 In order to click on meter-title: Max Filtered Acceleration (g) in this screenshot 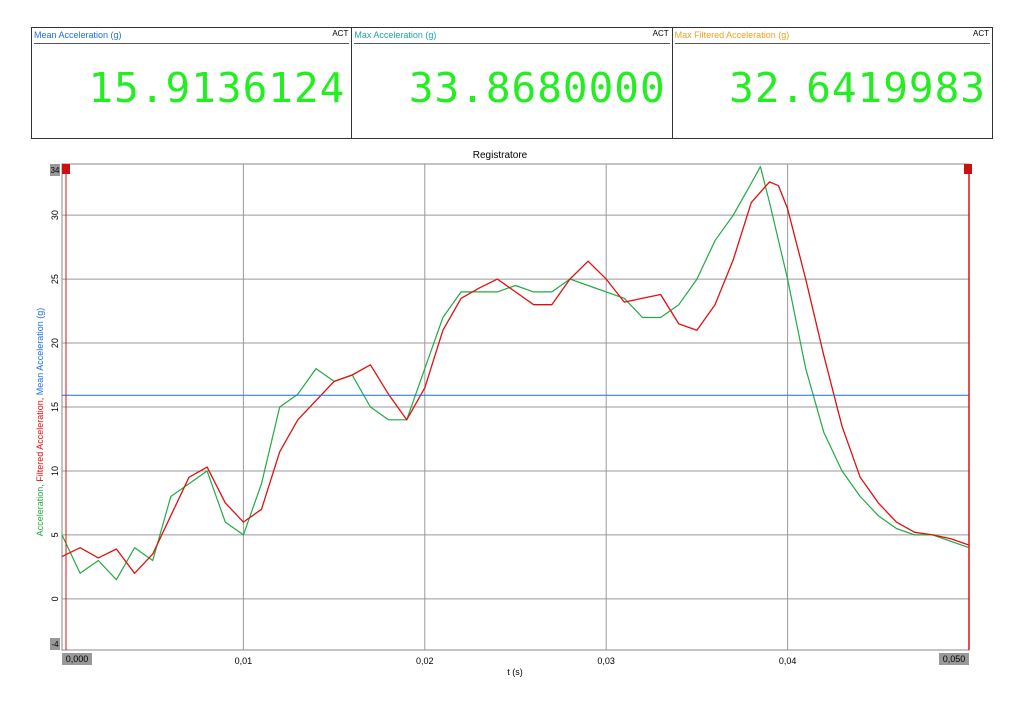, I will do `click(732, 35)`.